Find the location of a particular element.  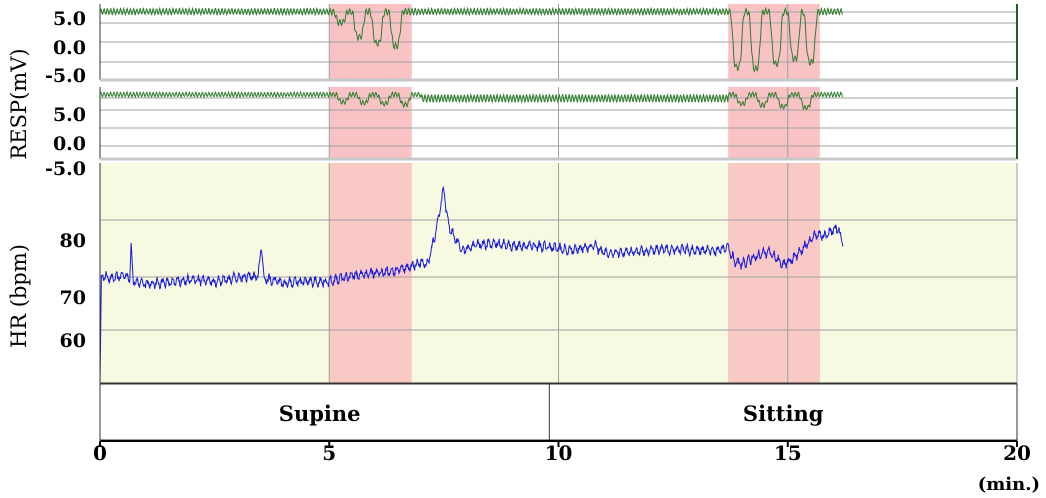

x-unit-label: (min.) is located at coordinates (1009, 484).